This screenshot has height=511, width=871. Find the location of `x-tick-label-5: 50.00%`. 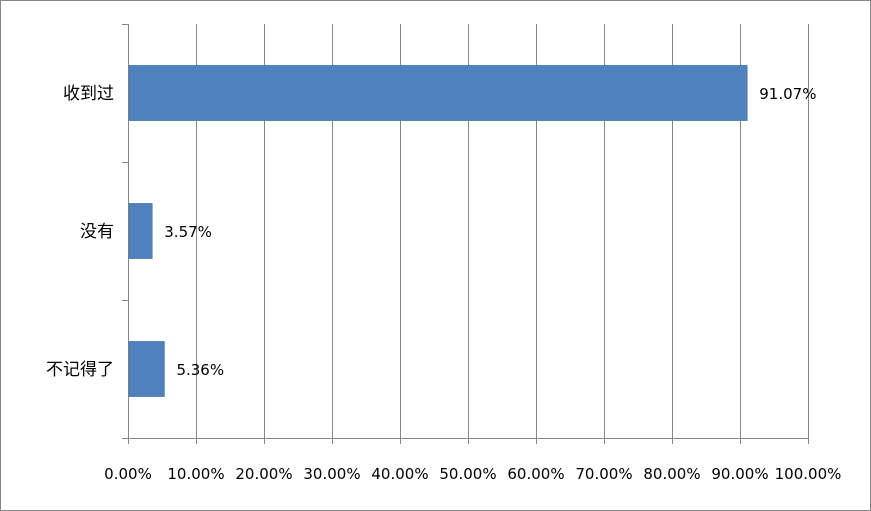

x-tick-label-5: 50.00% is located at coordinates (467, 474).